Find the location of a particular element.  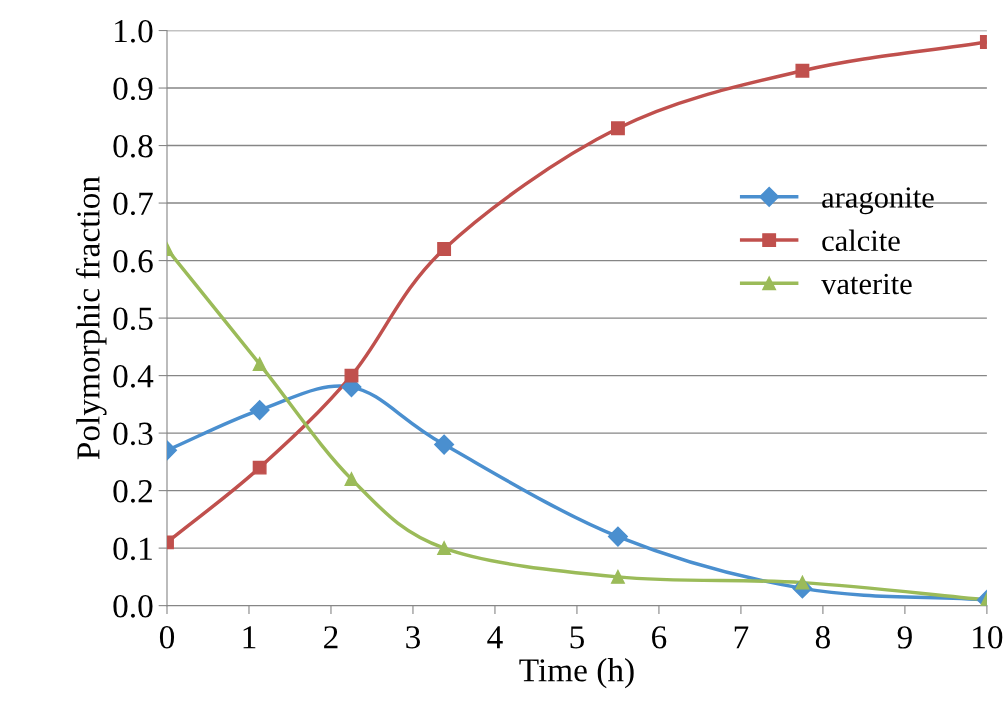

y-axis-title: Polymorphic fraction is located at coordinates (91, 318).